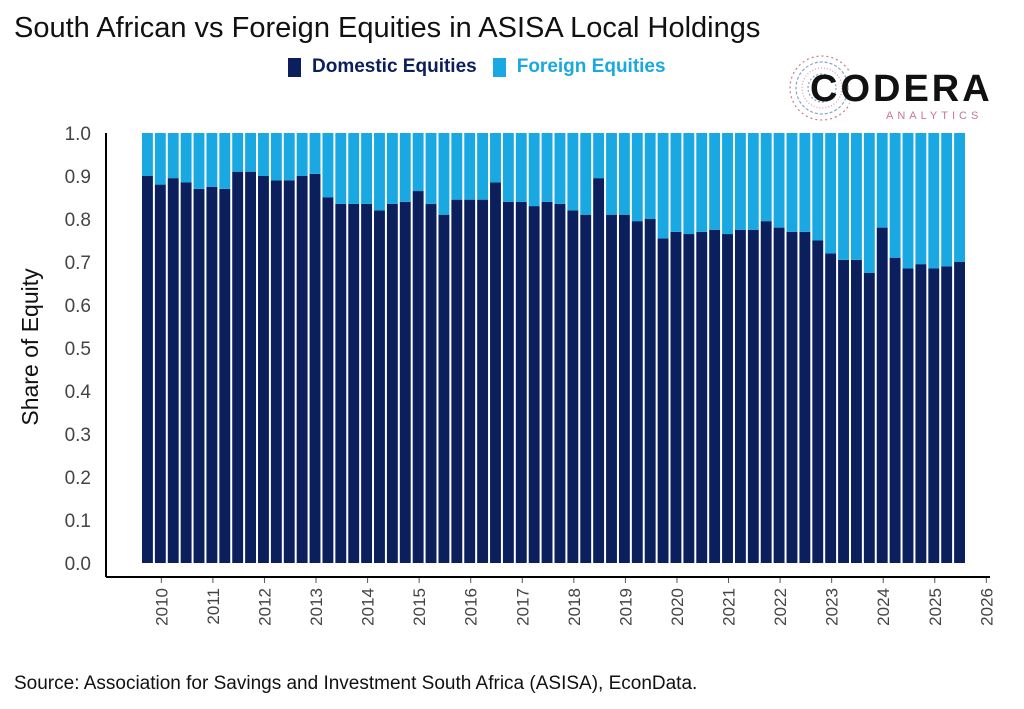 This screenshot has height=709, width=1024. What do you see at coordinates (161, 607) in the screenshot?
I see `x-tick-label: 2010` at bounding box center [161, 607].